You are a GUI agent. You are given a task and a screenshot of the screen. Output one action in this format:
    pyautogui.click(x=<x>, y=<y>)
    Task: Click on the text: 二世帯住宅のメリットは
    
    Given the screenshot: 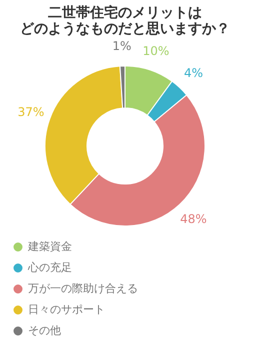 What is the action you would take?
    pyautogui.click(x=125, y=13)
    